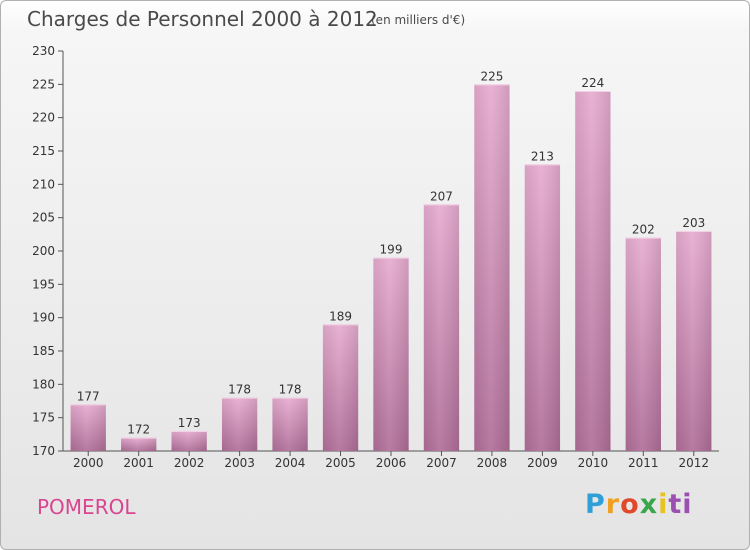  Describe the element at coordinates (43, 118) in the screenshot. I see `y-tick-label: 220` at that location.